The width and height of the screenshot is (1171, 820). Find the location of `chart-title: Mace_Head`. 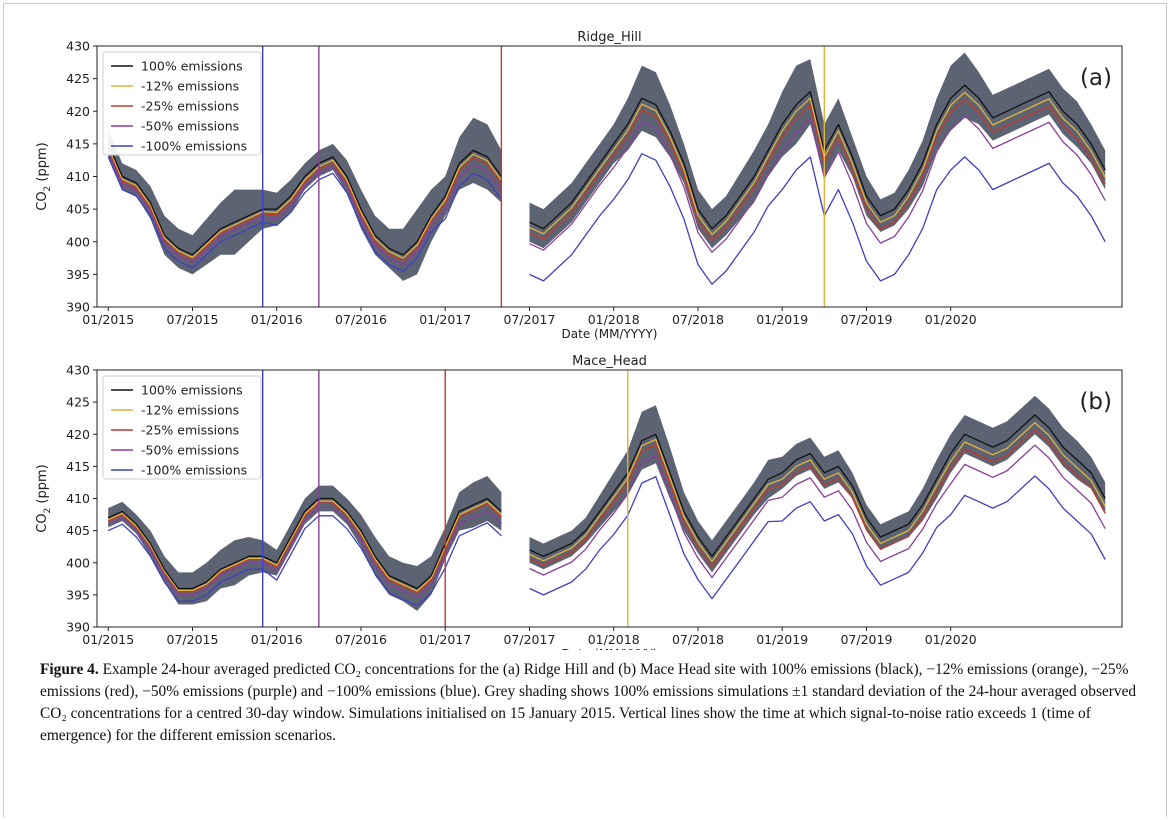

chart-title: Mace_Head is located at coordinates (609, 361).